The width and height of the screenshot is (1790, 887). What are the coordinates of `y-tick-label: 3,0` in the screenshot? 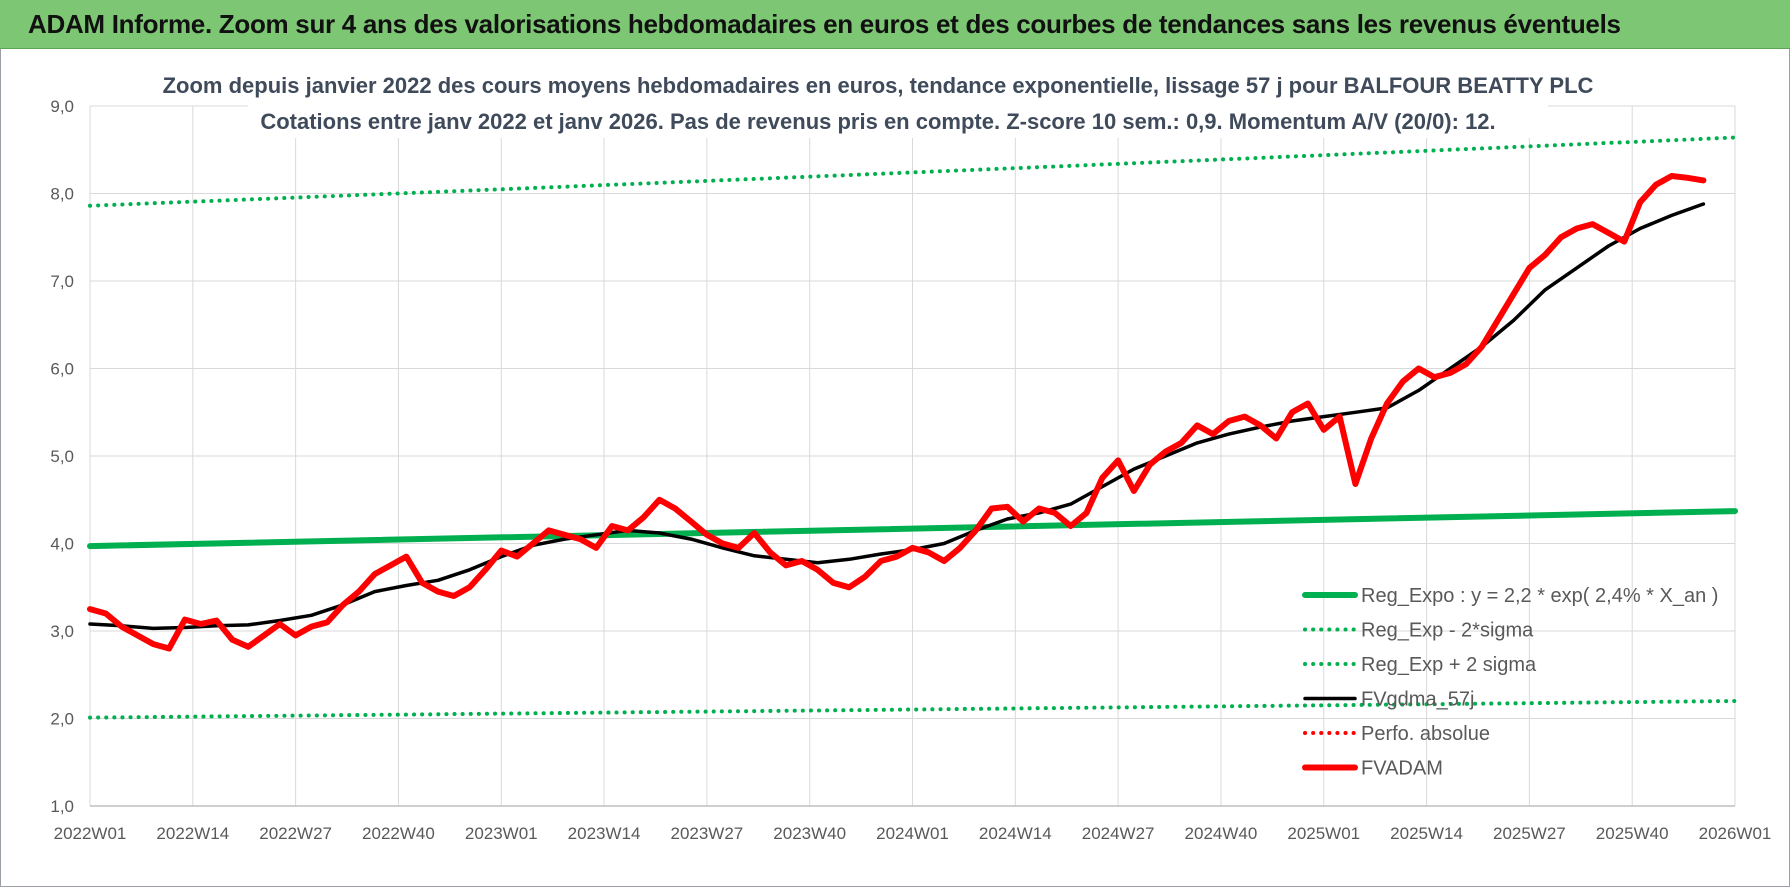 It's located at (62, 631).